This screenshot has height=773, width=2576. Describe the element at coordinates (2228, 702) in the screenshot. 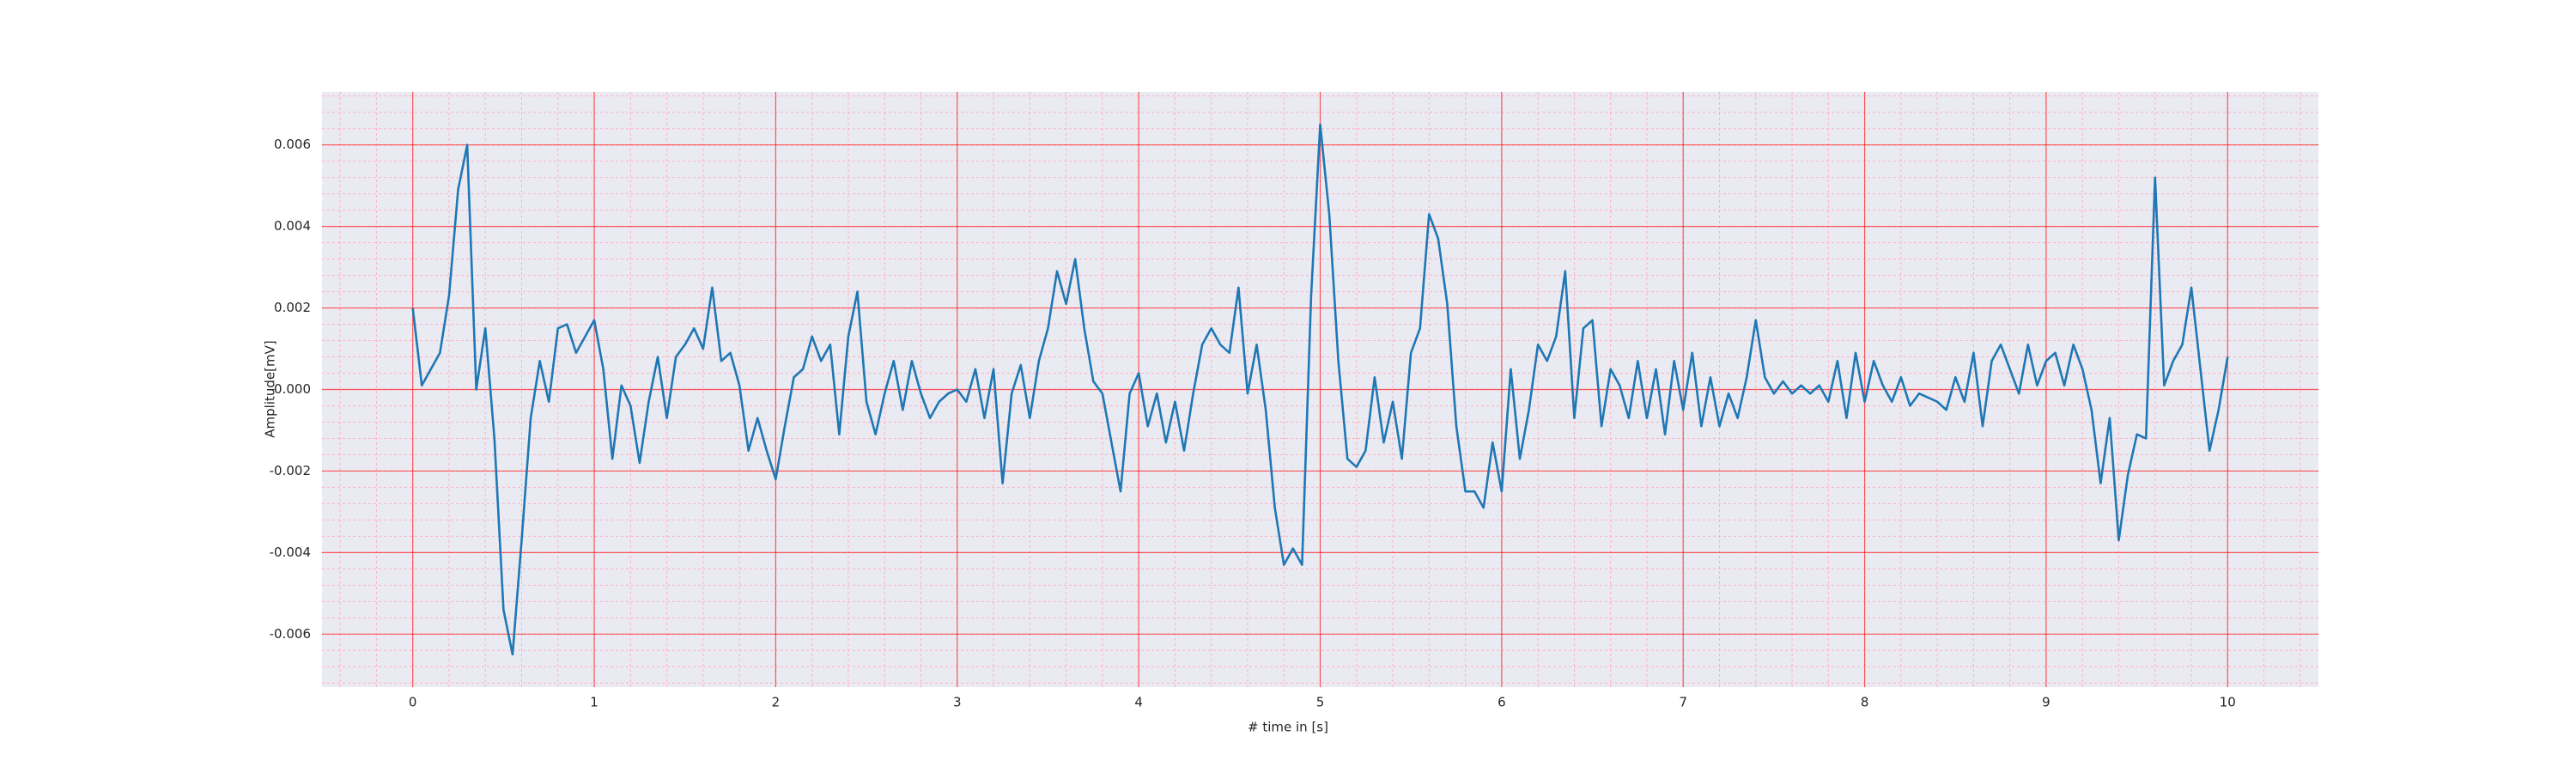

I see `x-tick-label: 10` at that location.